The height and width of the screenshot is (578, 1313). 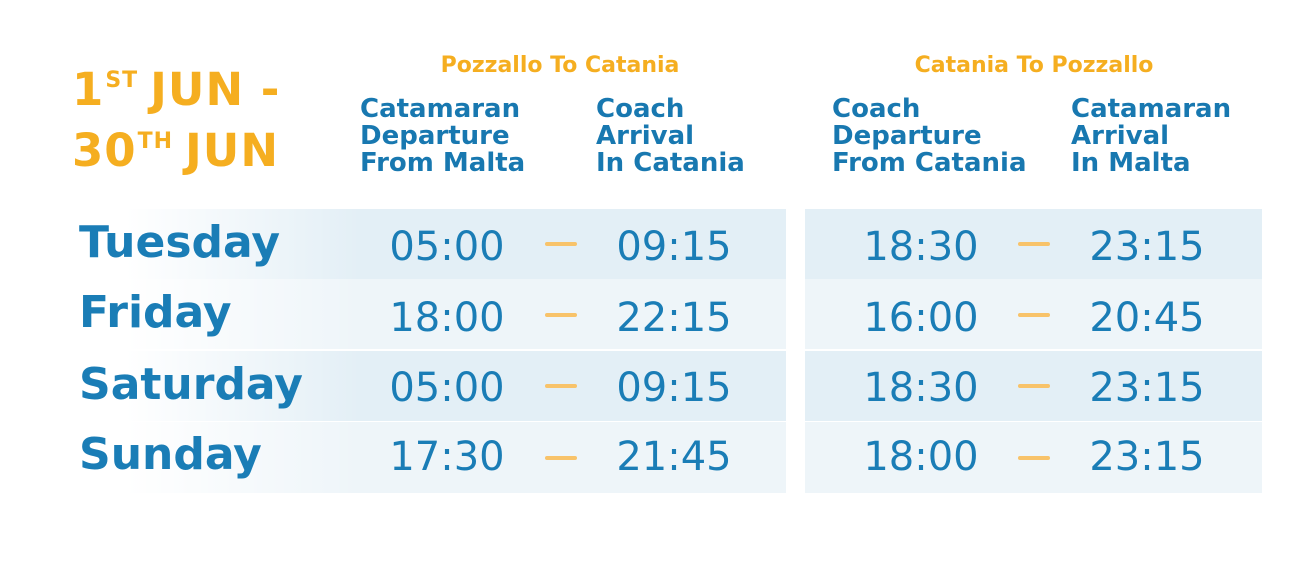 I want to click on date-range-line-1: 1ST JUN -, so click(x=176, y=94).